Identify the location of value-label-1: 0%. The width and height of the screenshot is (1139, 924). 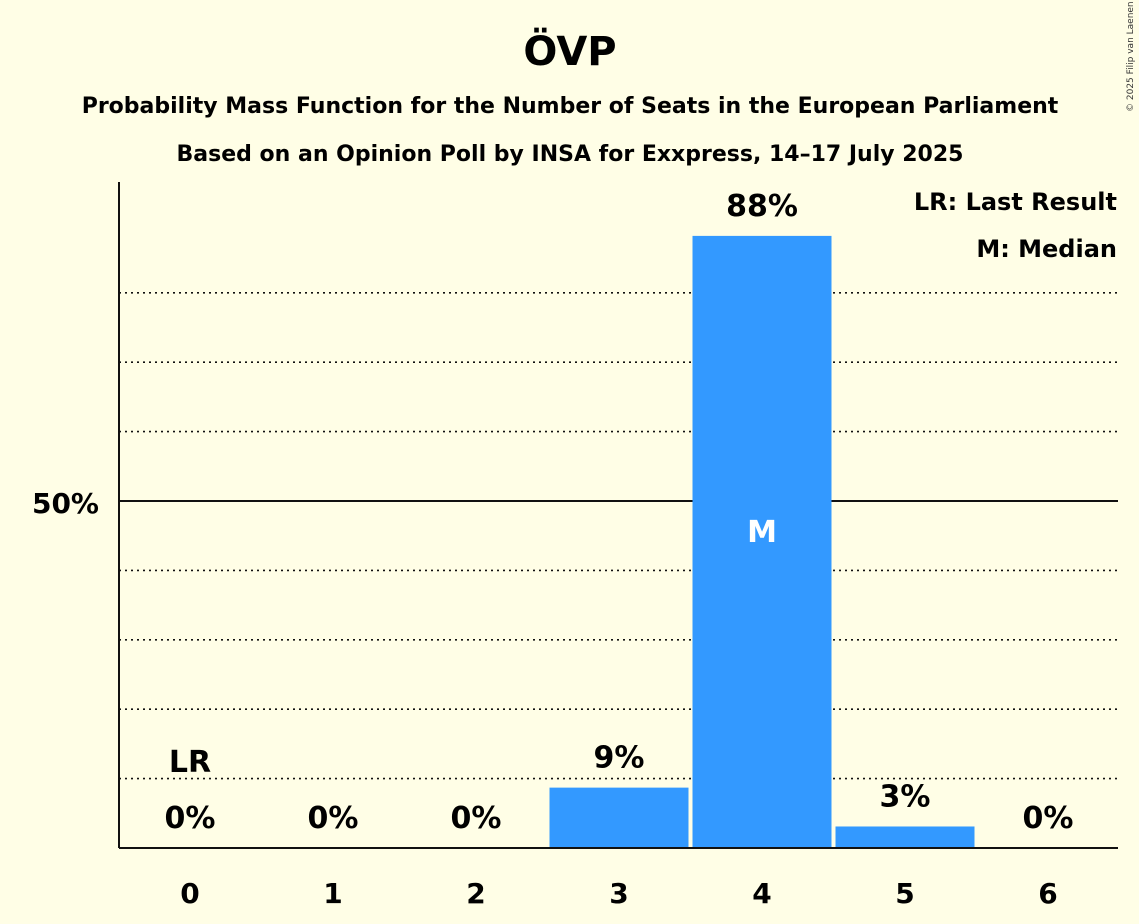
(333, 818).